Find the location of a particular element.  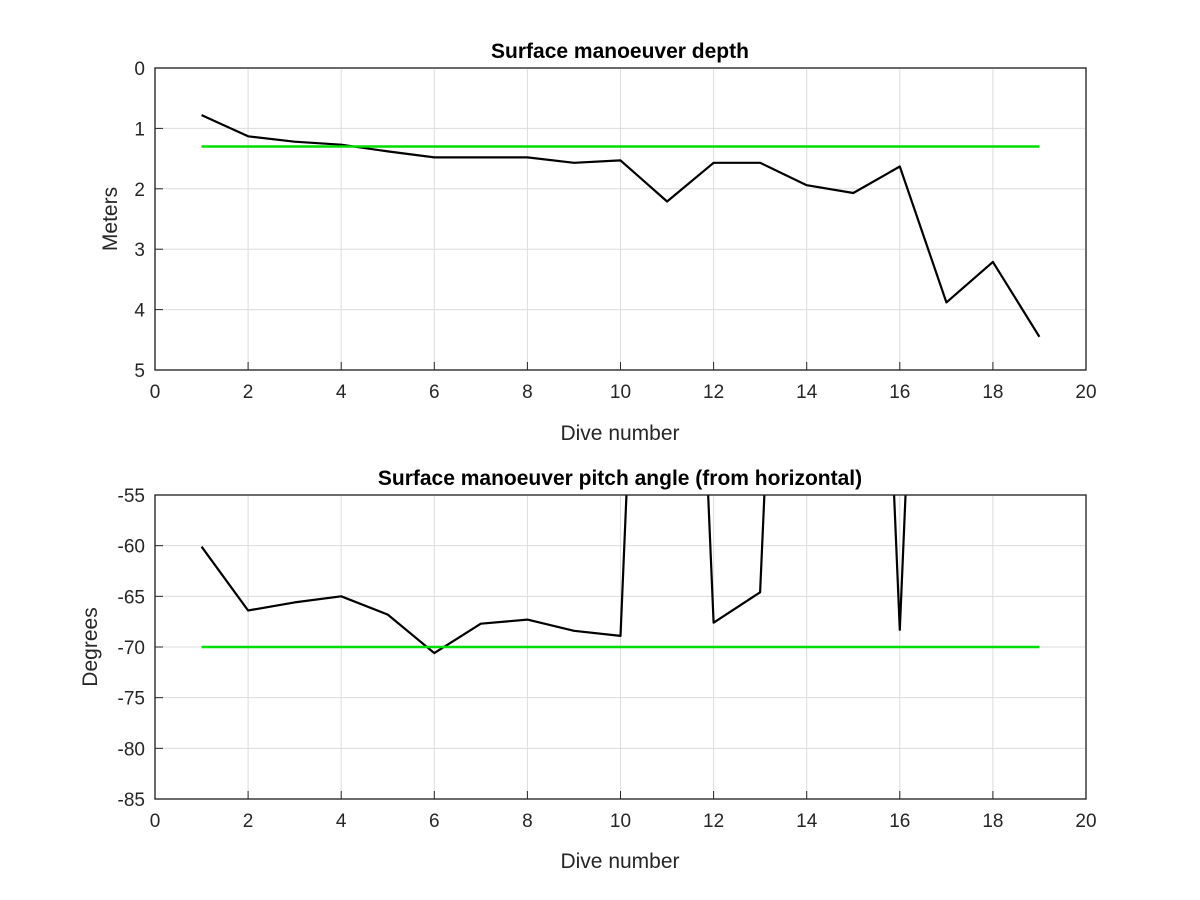

pitch-x-tick-label: 8 is located at coordinates (527, 821).